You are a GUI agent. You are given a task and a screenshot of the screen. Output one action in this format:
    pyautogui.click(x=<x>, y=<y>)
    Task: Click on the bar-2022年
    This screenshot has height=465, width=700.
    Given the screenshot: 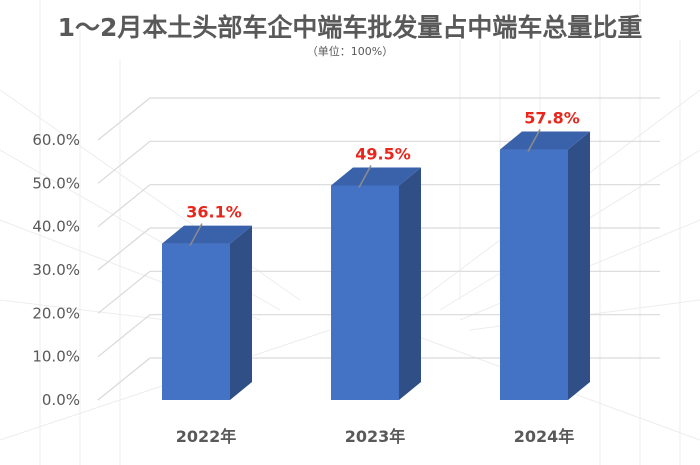 What is the action you would take?
    pyautogui.click(x=207, y=312)
    